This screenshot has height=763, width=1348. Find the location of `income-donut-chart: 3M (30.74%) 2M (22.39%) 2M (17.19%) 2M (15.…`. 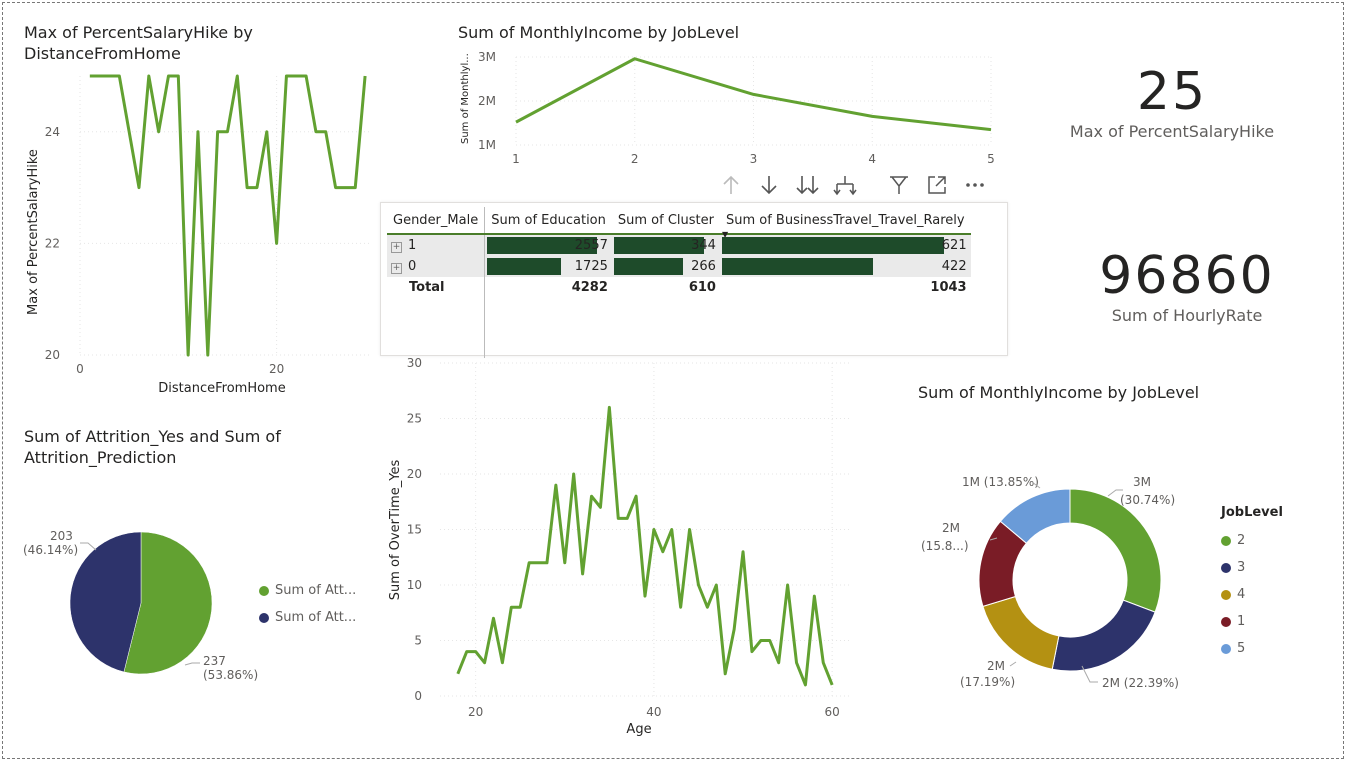

income-donut-chart: 3M (30.74%) 2M (22.39%) 2M (17.19%) 2M (15.… is located at coordinates (1060, 580).